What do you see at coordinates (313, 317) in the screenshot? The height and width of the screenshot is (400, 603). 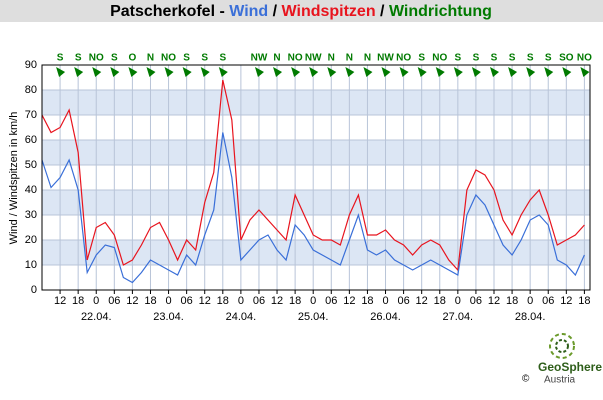 I see `x-day-label: 25.04.` at bounding box center [313, 317].